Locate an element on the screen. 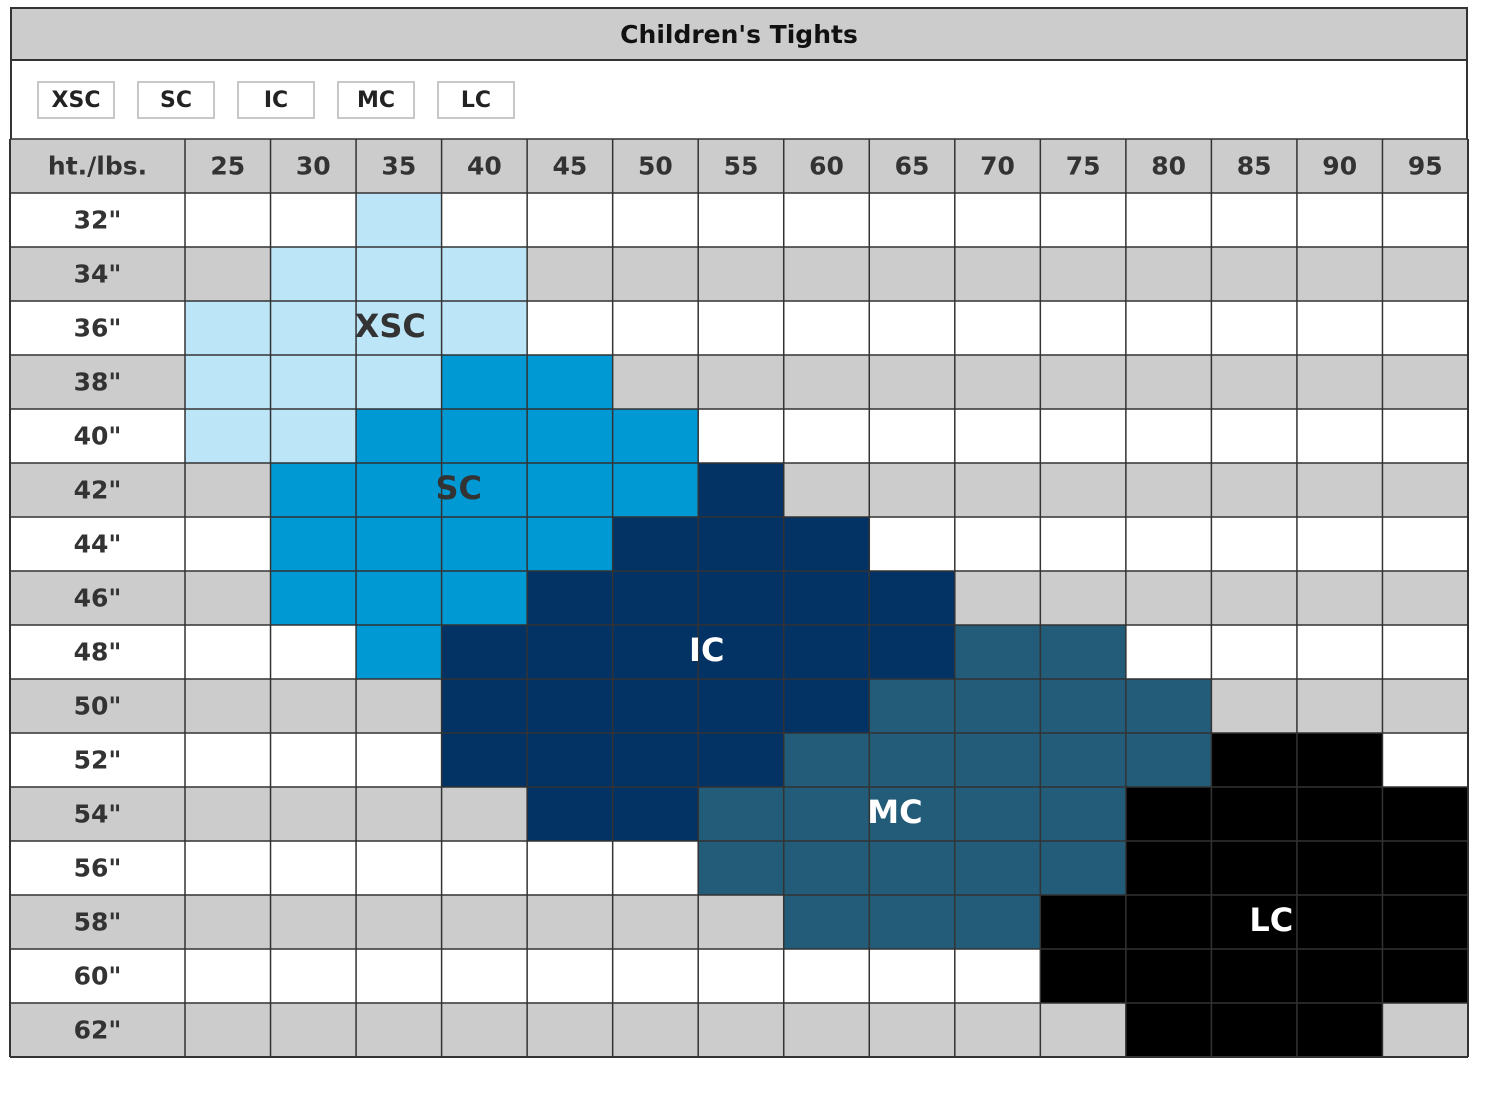  weight-tick-label: 90 is located at coordinates (1339, 166).